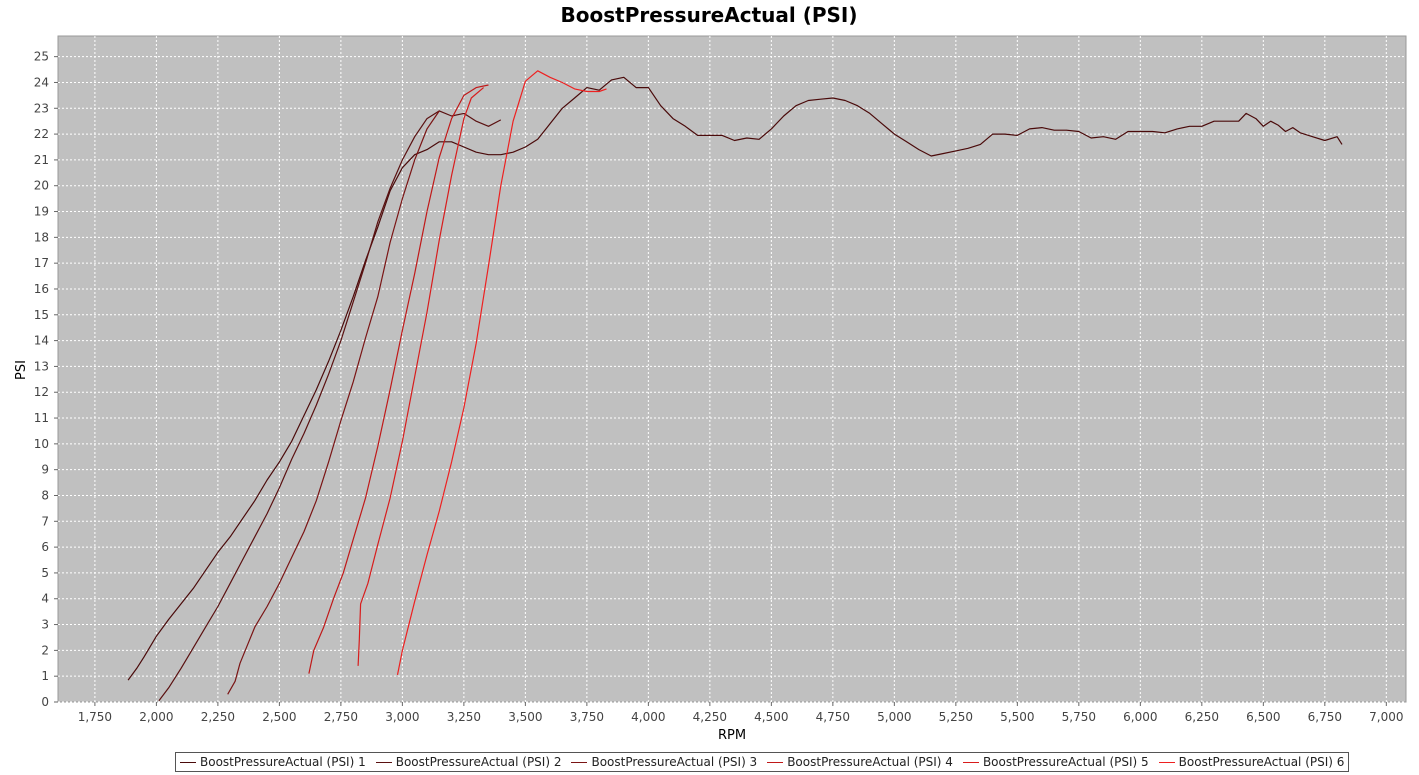 The image size is (1419, 775). Describe the element at coordinates (283, 762) in the screenshot. I see `legend-label: BoostPressureActual (PSI) 1` at that location.